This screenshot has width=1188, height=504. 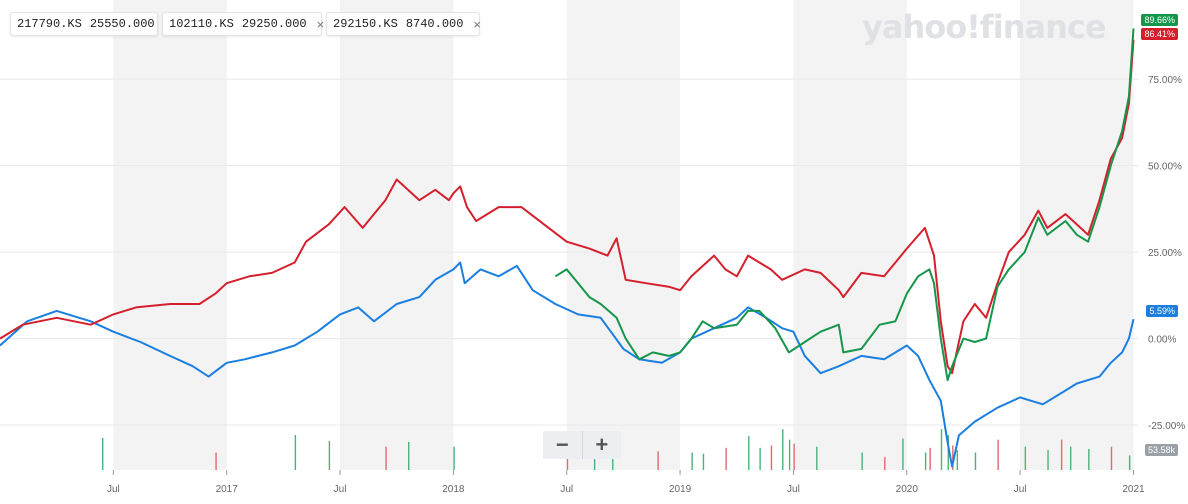 What do you see at coordinates (1165, 80) in the screenshot?
I see `y-tick-label: 75.00%` at bounding box center [1165, 80].